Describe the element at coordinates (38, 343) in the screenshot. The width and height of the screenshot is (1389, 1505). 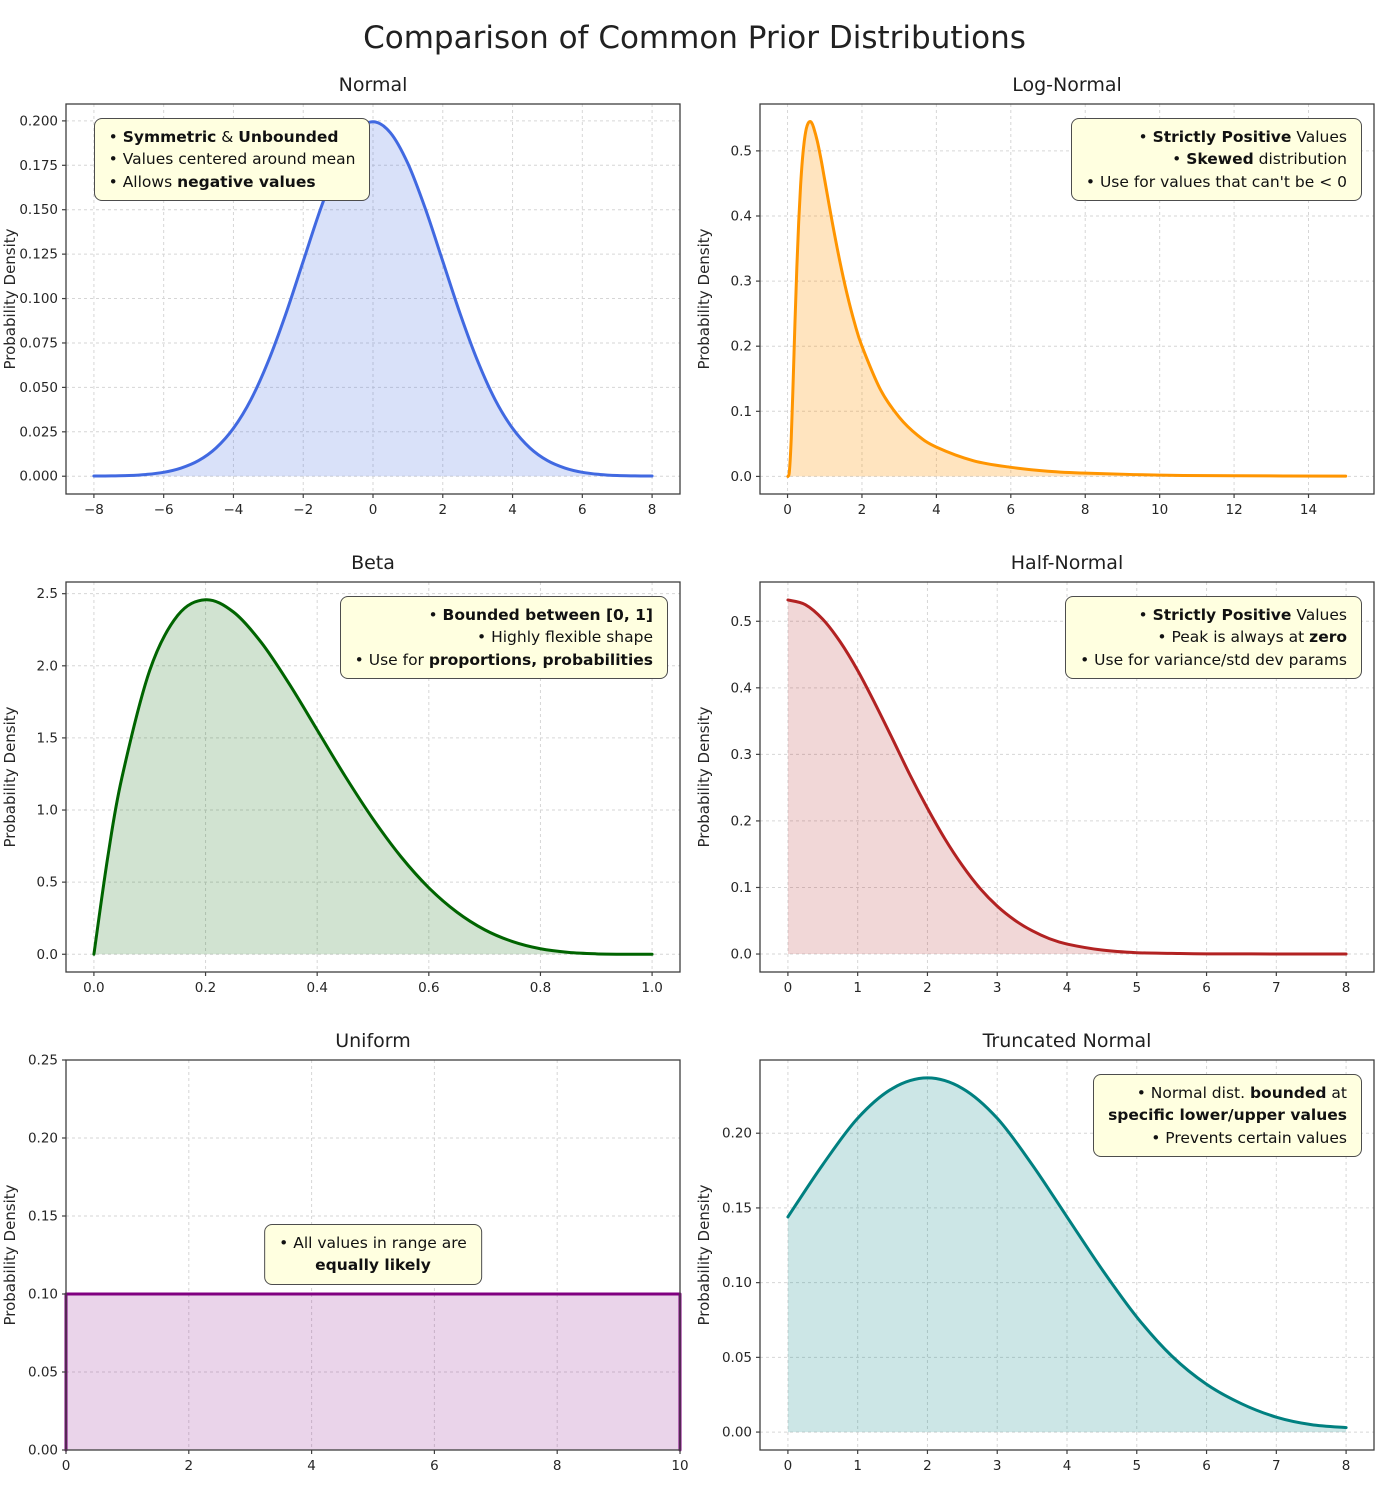
I see `y-tick-label: 0.075` at that location.